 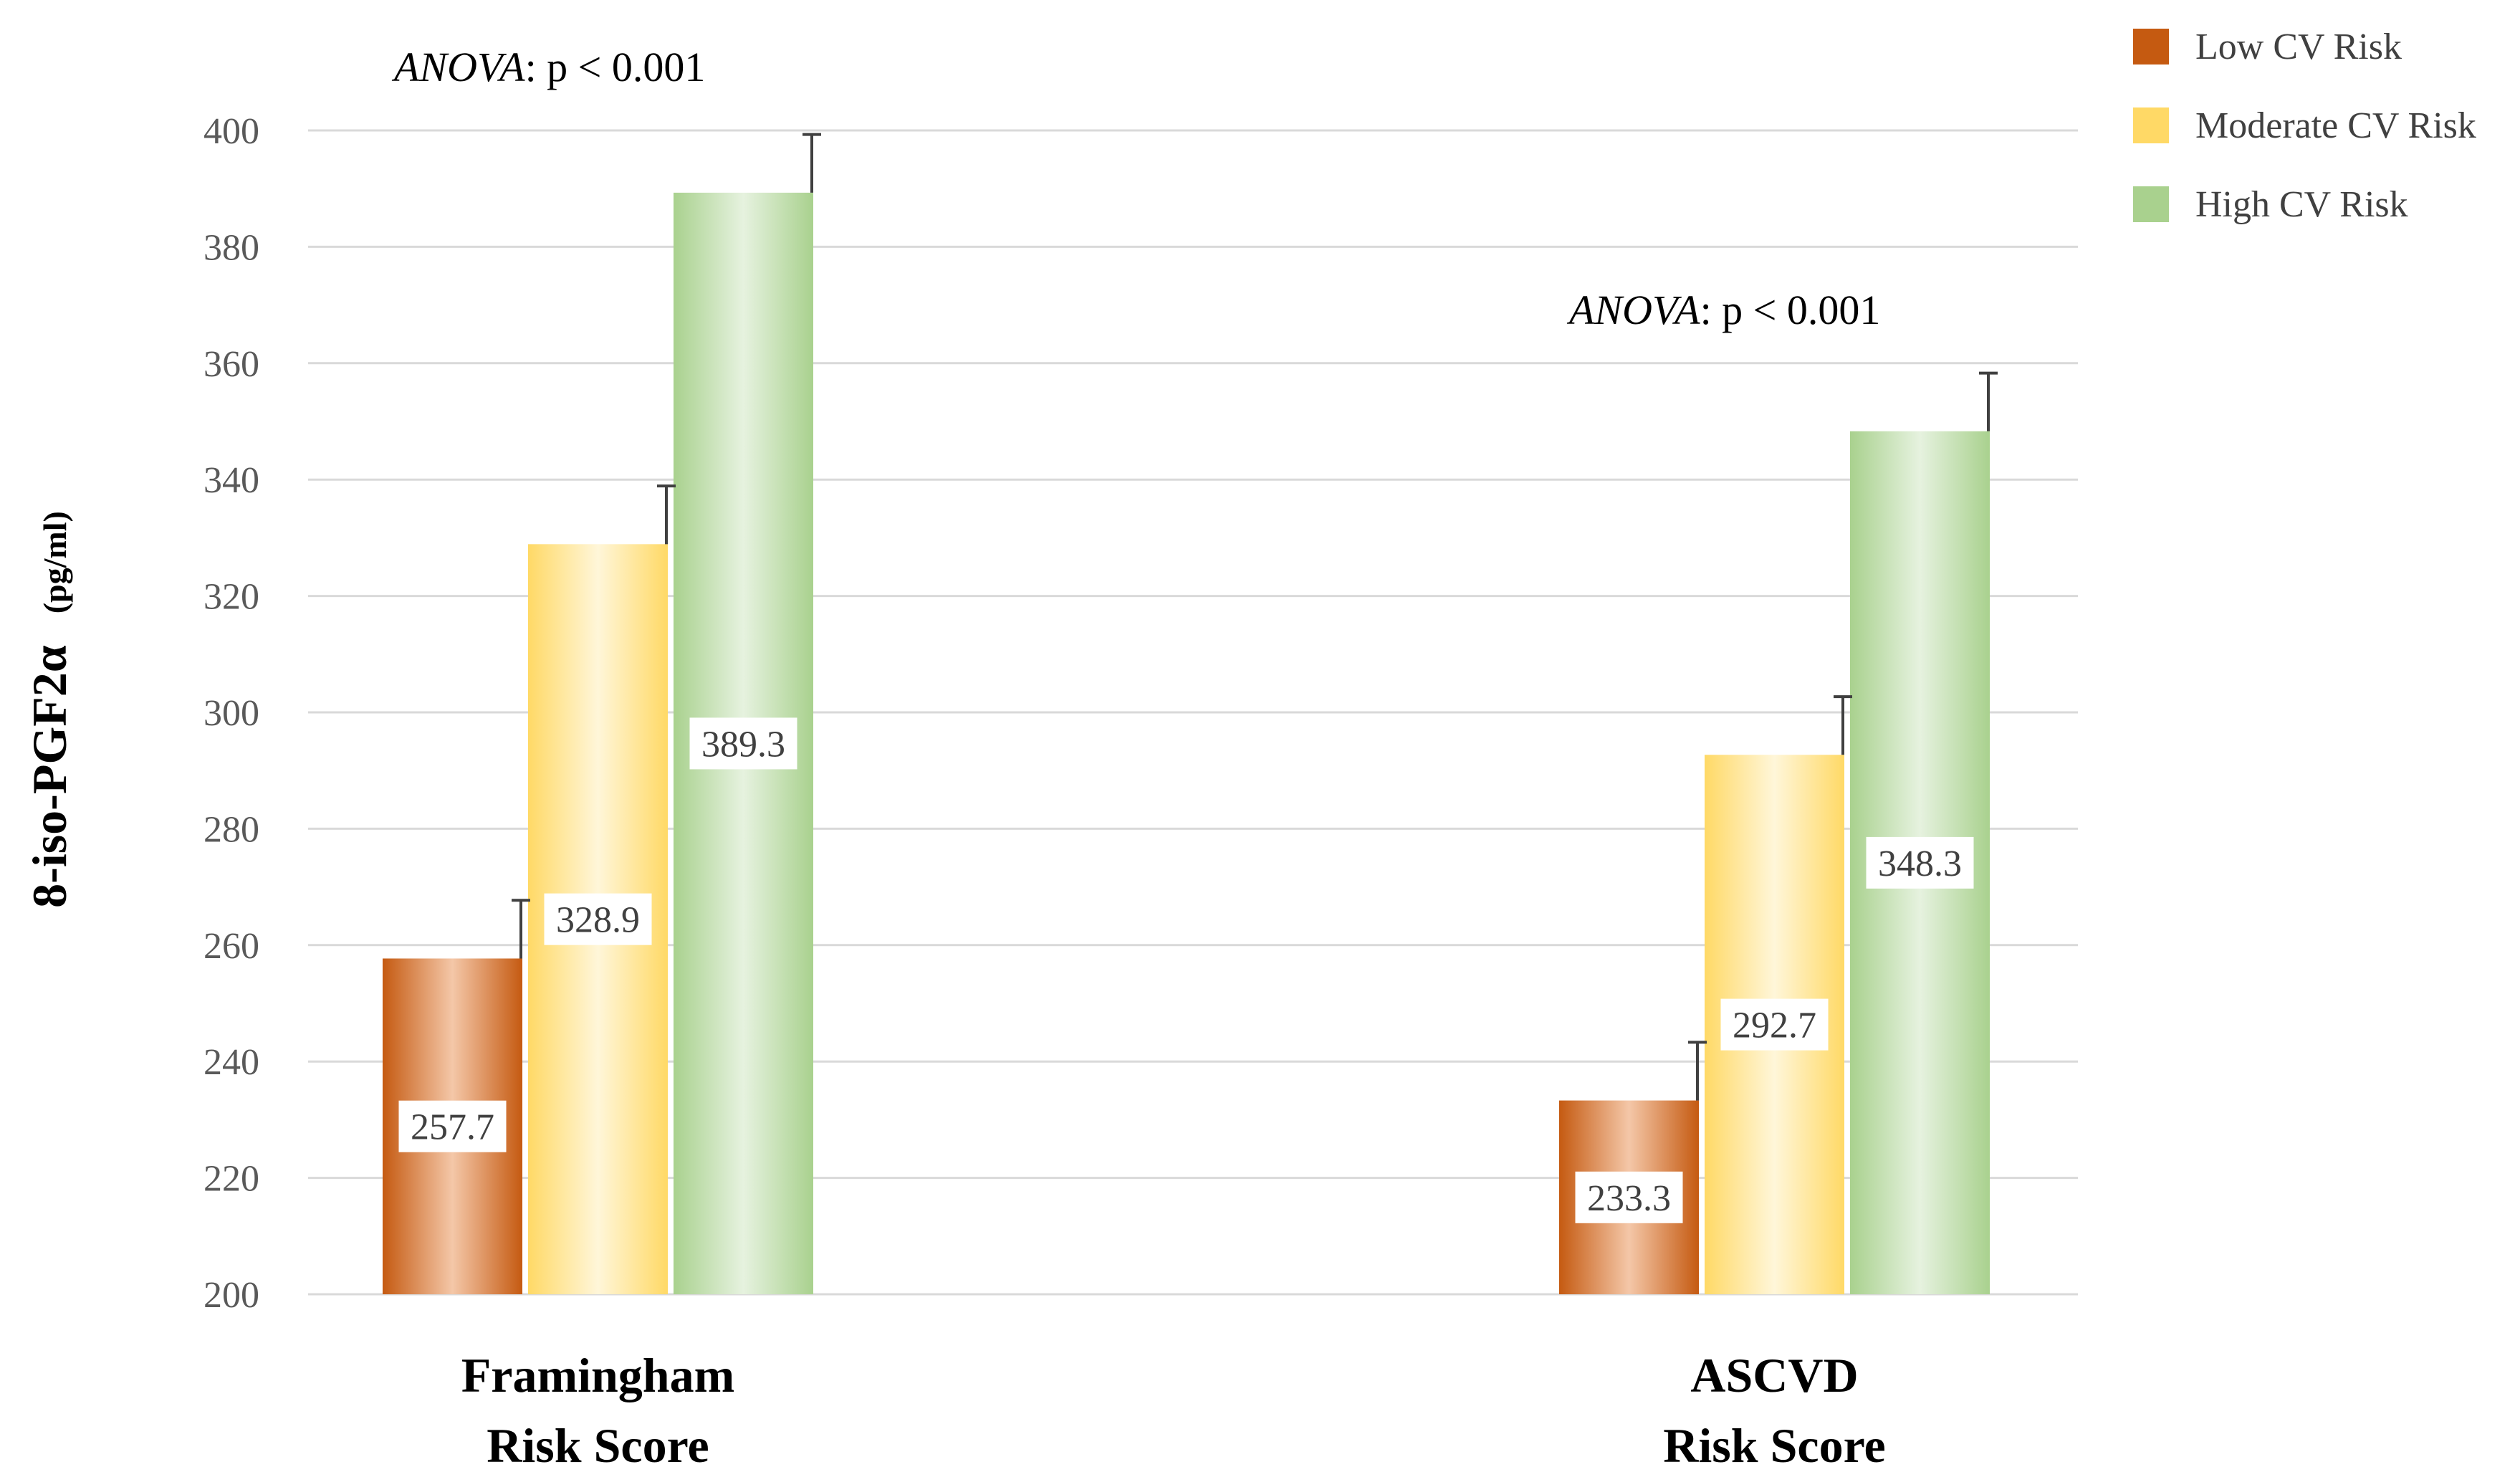 What do you see at coordinates (2151, 46) in the screenshot?
I see `legend-swatch-low` at bounding box center [2151, 46].